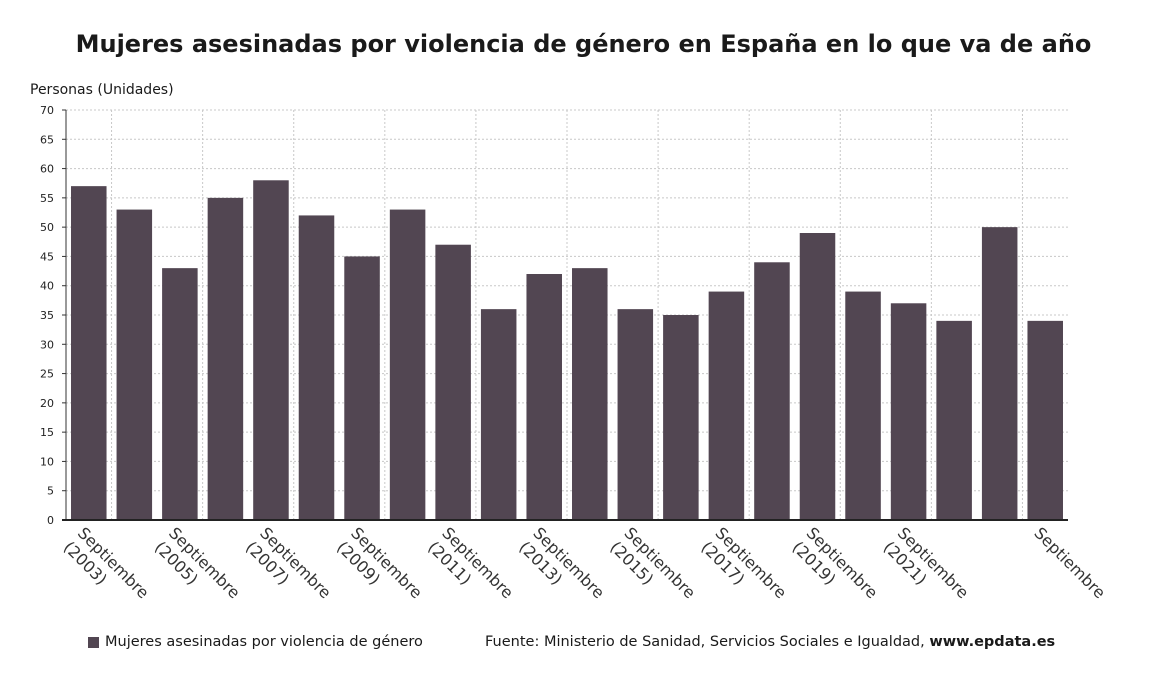 The image size is (1167, 685). I want to click on x-tick-label: Septiembre(2009), so click(379, 569).